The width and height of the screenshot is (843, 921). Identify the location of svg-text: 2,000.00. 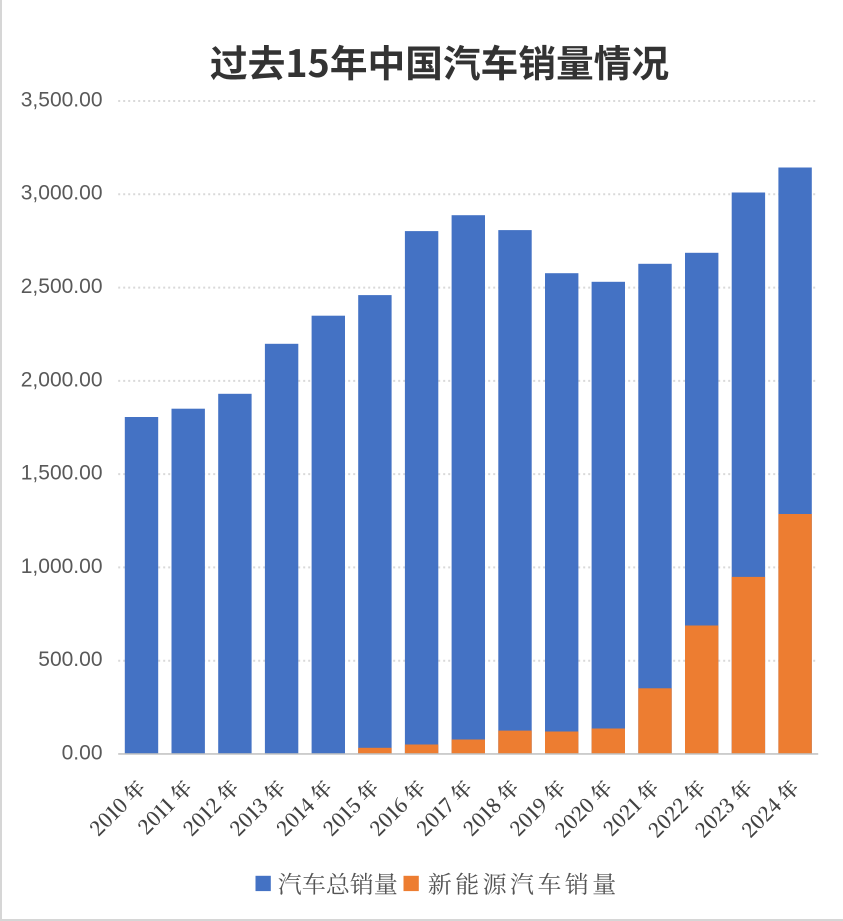
(62, 379).